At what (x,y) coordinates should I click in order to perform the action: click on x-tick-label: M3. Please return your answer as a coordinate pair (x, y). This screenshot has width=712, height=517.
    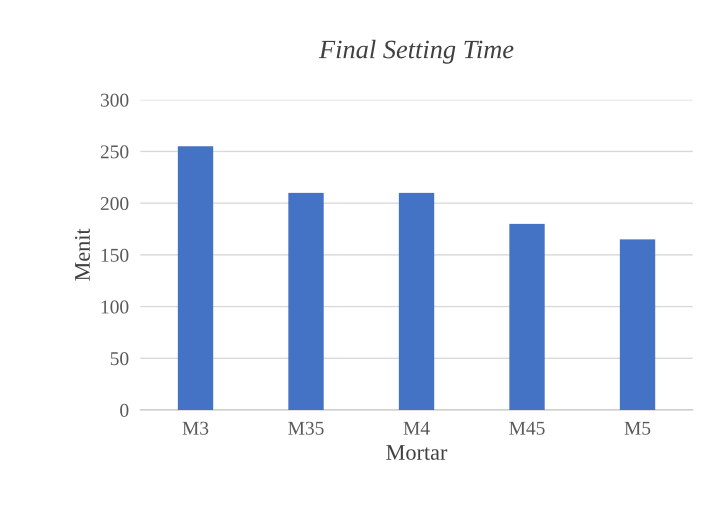
    Looking at the image, I should click on (195, 428).